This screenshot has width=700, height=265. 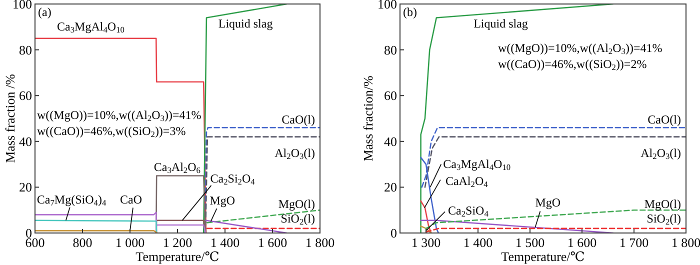 I want to click on annotation: Ca$_{2}$Si$_{2}$O$_{4}$, so click(x=233, y=178).